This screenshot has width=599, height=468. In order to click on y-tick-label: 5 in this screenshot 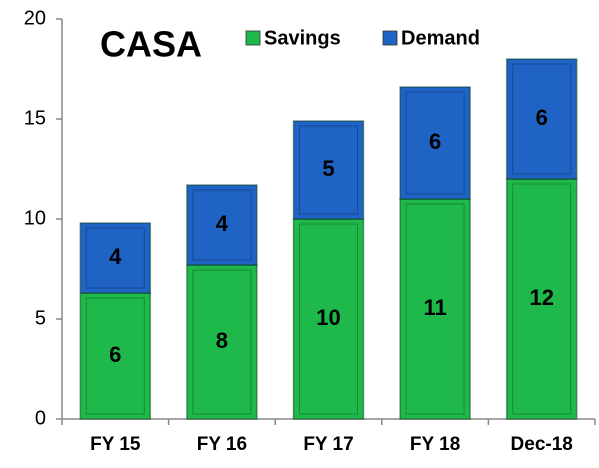, I will do `click(40, 318)`.